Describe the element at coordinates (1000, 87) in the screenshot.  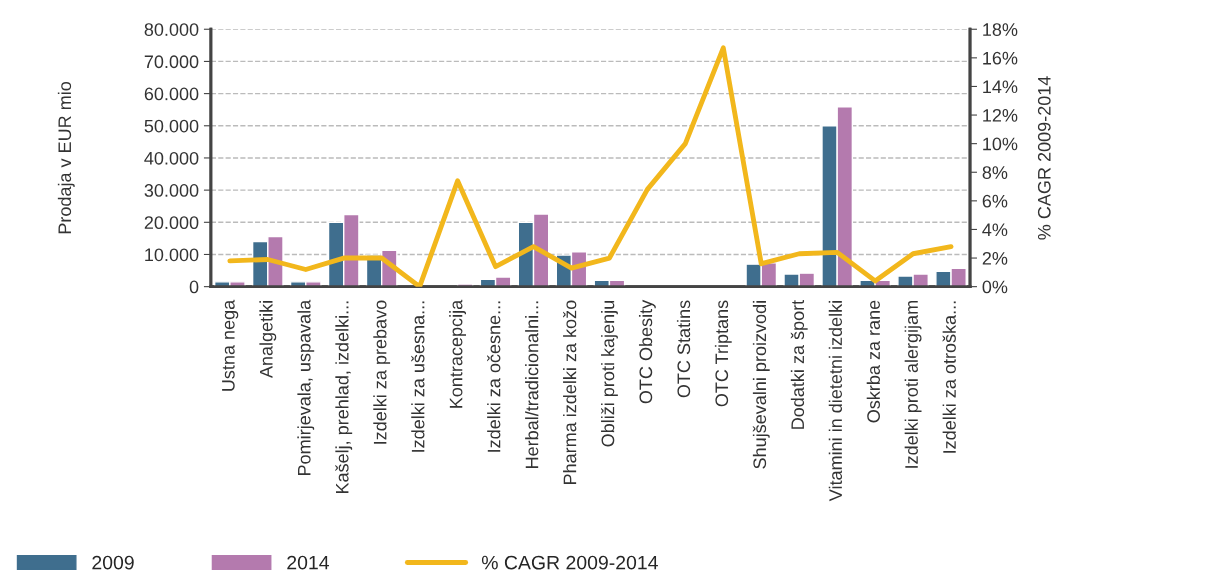
I see `y2-tick-label: 14%` at that location.